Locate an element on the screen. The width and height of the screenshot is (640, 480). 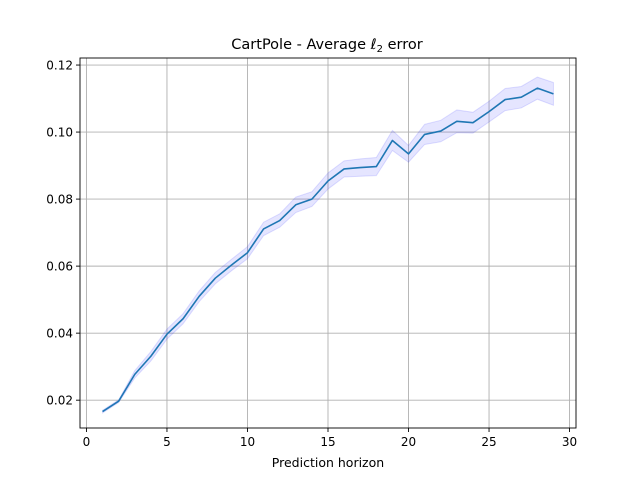
x-tick-label: 25 is located at coordinates (488, 442).